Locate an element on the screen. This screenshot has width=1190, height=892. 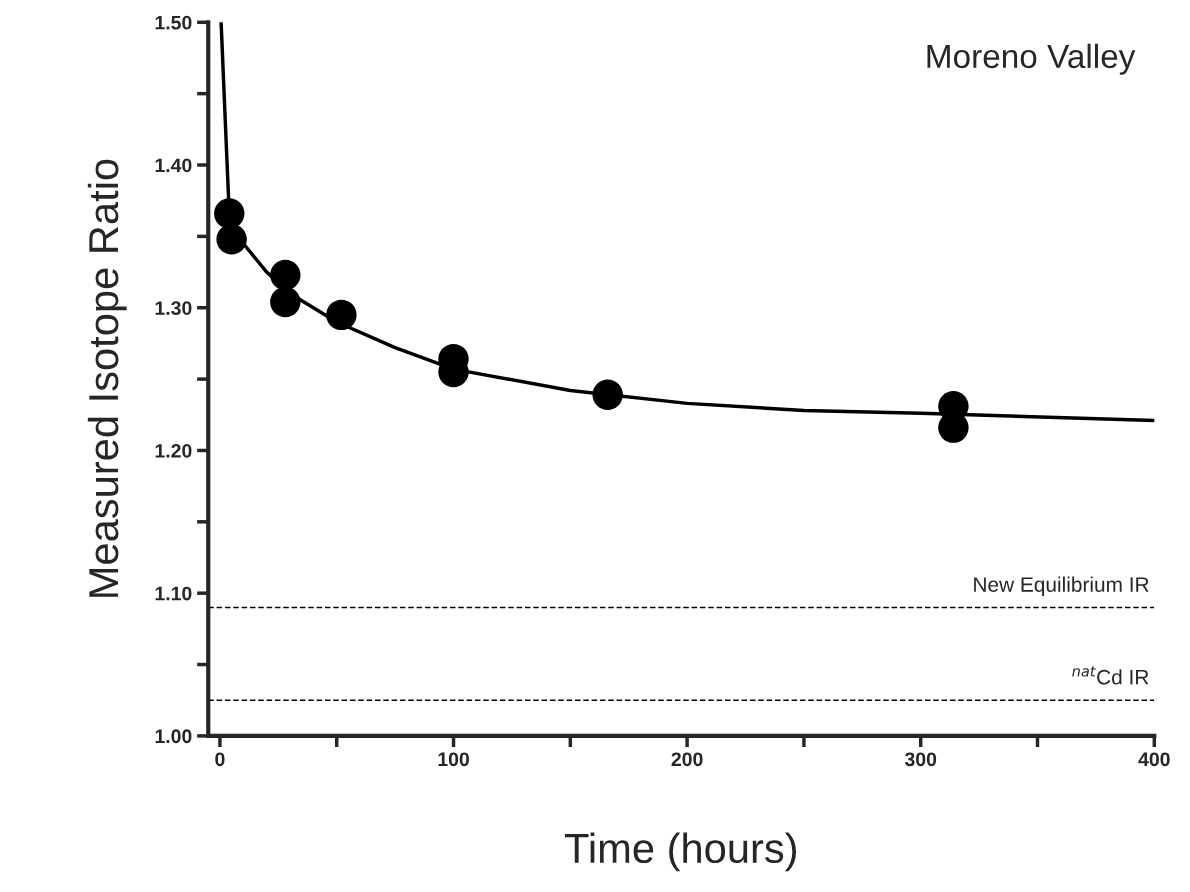
x-tick-label: 0 is located at coordinates (220, 759).